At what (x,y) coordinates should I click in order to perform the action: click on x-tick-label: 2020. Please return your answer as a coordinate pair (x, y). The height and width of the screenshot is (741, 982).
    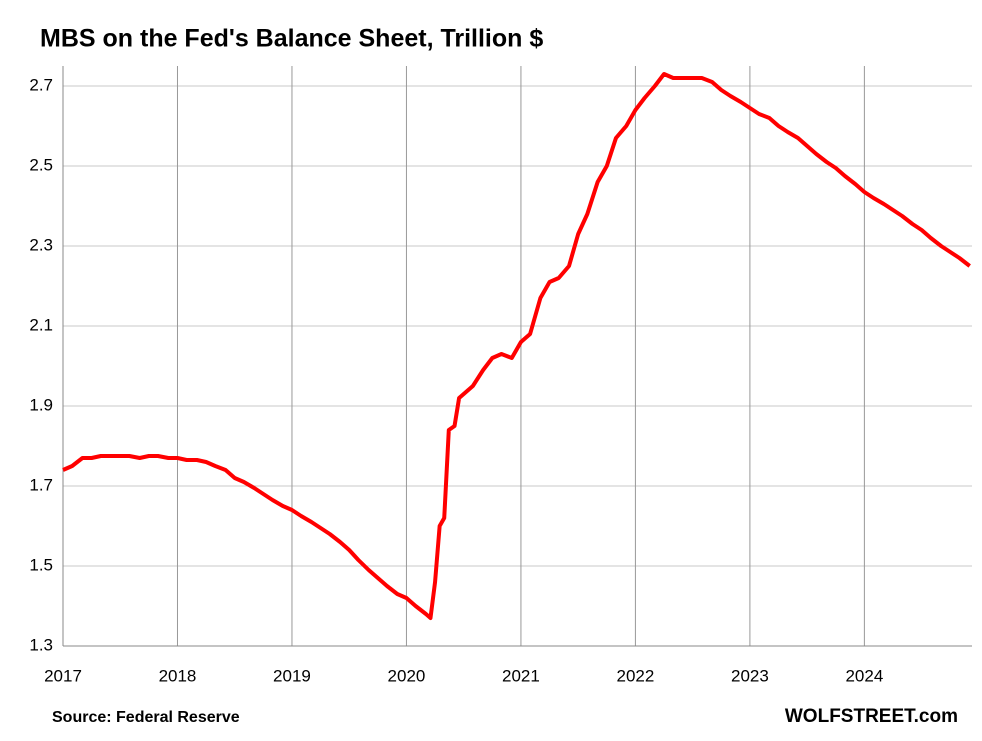
    Looking at the image, I should click on (407, 675).